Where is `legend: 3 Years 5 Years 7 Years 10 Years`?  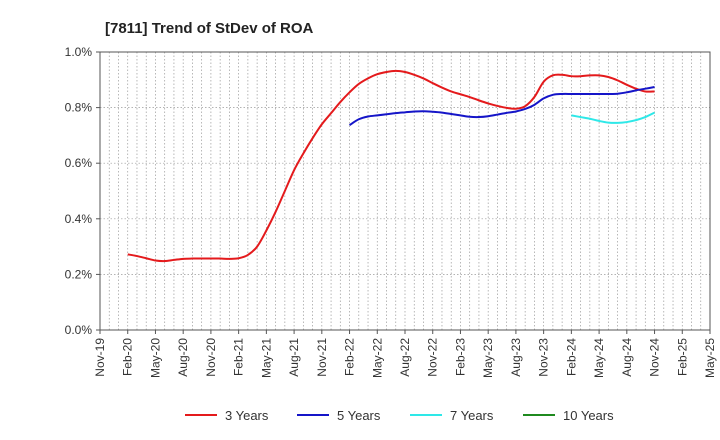 legend: 3 Years 5 Years 7 Years 10 Years is located at coordinates (399, 415).